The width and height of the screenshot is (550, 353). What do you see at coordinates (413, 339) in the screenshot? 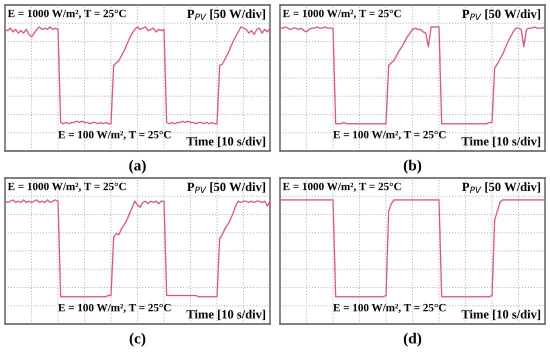
I see `text: (d)` at bounding box center [413, 339].